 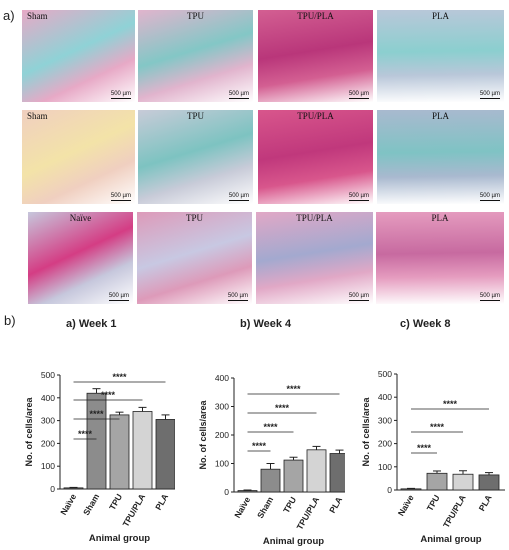 What do you see at coordinates (440, 157) in the screenshot?
I see `micrograph-r2-c4: PLA 500 µm` at bounding box center [440, 157].